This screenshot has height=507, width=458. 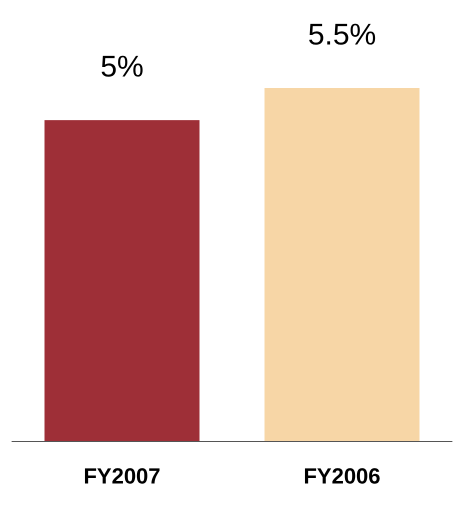 I want to click on x-tick-label: FY2007, so click(x=122, y=476).